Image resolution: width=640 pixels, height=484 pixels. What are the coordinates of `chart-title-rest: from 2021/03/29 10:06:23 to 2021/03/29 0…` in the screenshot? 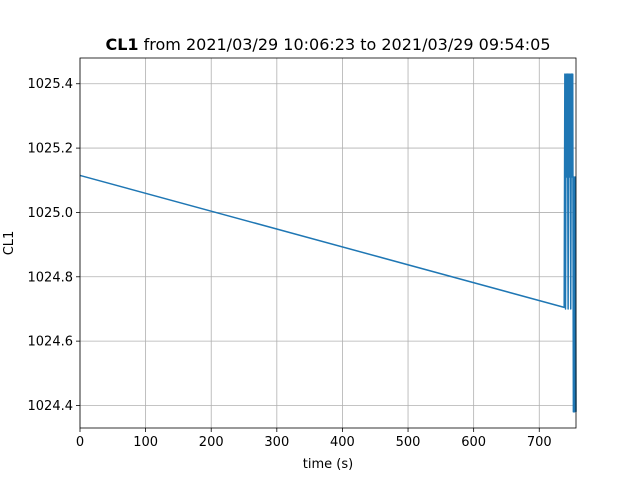 It's located at (345, 44).